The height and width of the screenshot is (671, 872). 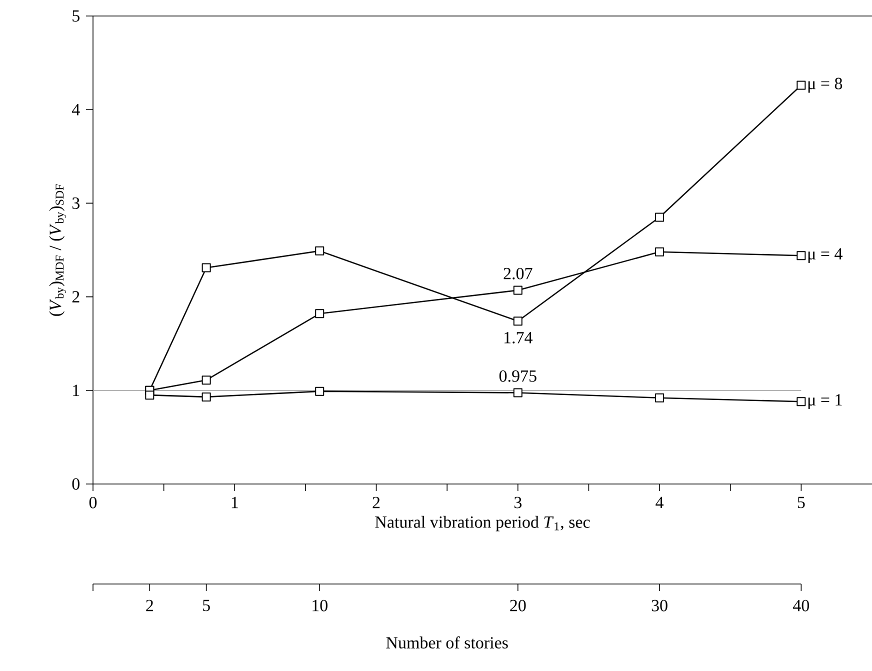 I want to click on x2-axis-title: Number of stories, so click(x=447, y=642).